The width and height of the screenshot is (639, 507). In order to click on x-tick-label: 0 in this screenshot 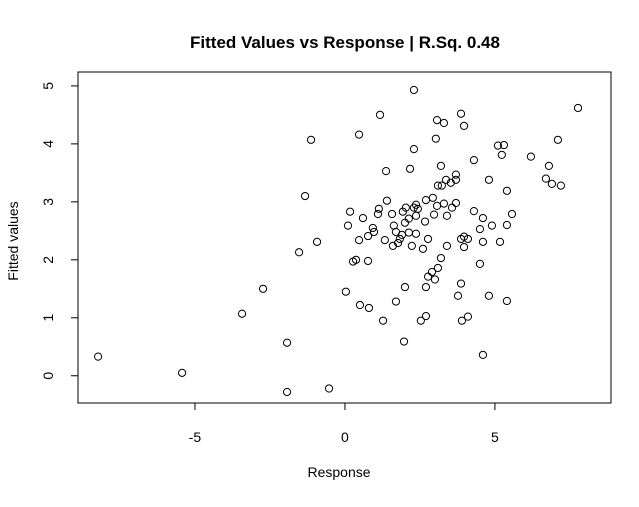, I will do `click(345, 437)`.